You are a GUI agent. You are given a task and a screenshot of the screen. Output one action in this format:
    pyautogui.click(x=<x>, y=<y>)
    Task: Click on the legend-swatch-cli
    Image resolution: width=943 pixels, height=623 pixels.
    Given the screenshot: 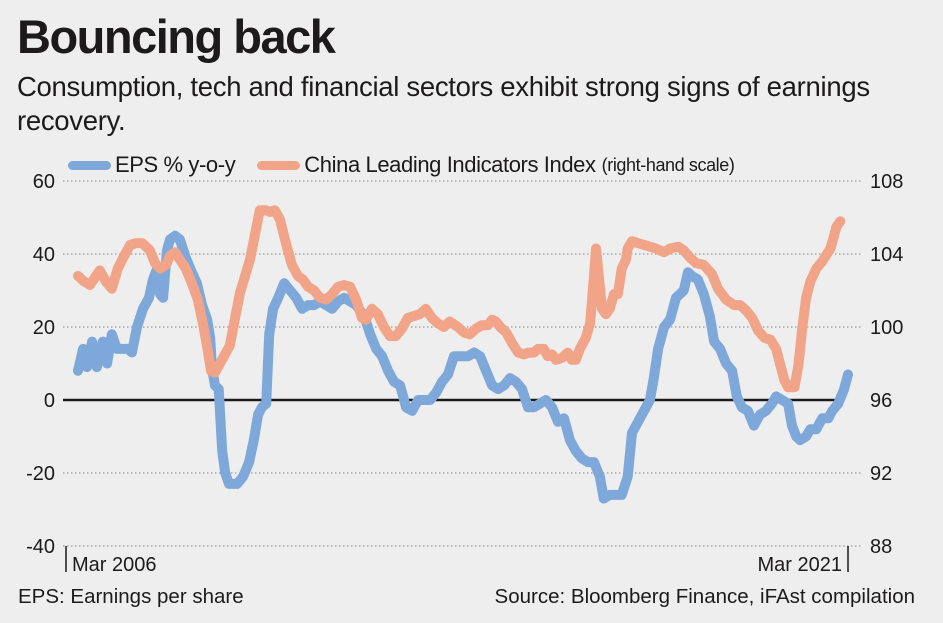 What is the action you would take?
    pyautogui.click(x=279, y=165)
    